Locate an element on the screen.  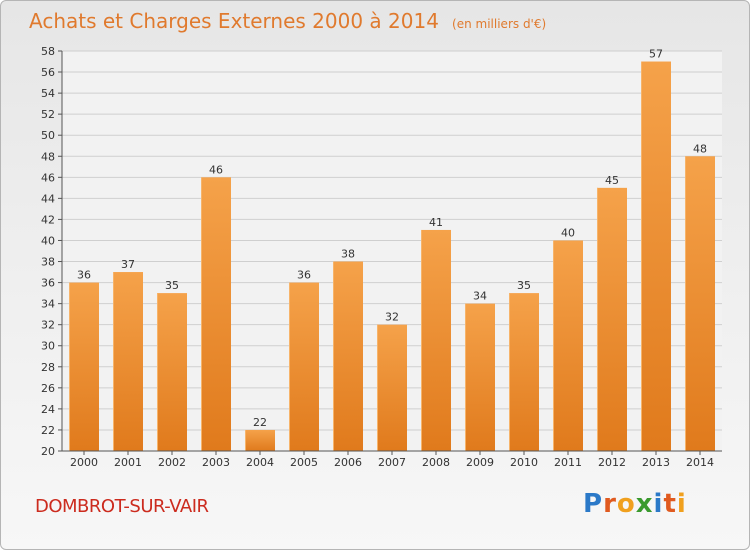
commune-name: DOMBROT-SUR-VAIR is located at coordinates (122, 506).